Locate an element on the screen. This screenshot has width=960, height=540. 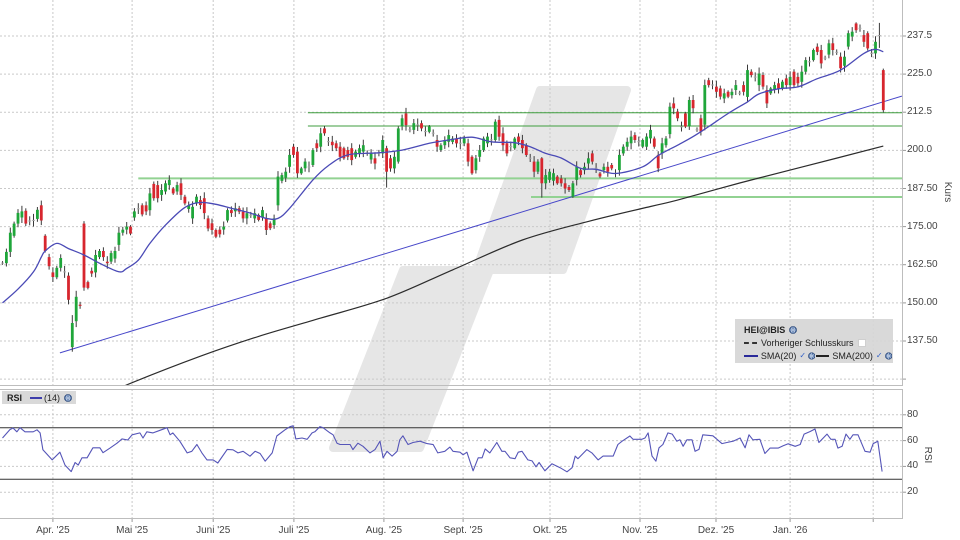
sma20-checkmark-icon: ✓ is located at coordinates (803, 355).